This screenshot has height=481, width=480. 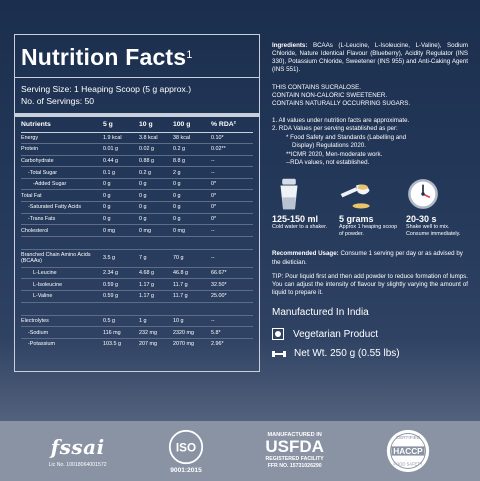 I want to click on made-in: Manufactured In India, so click(x=320, y=313).